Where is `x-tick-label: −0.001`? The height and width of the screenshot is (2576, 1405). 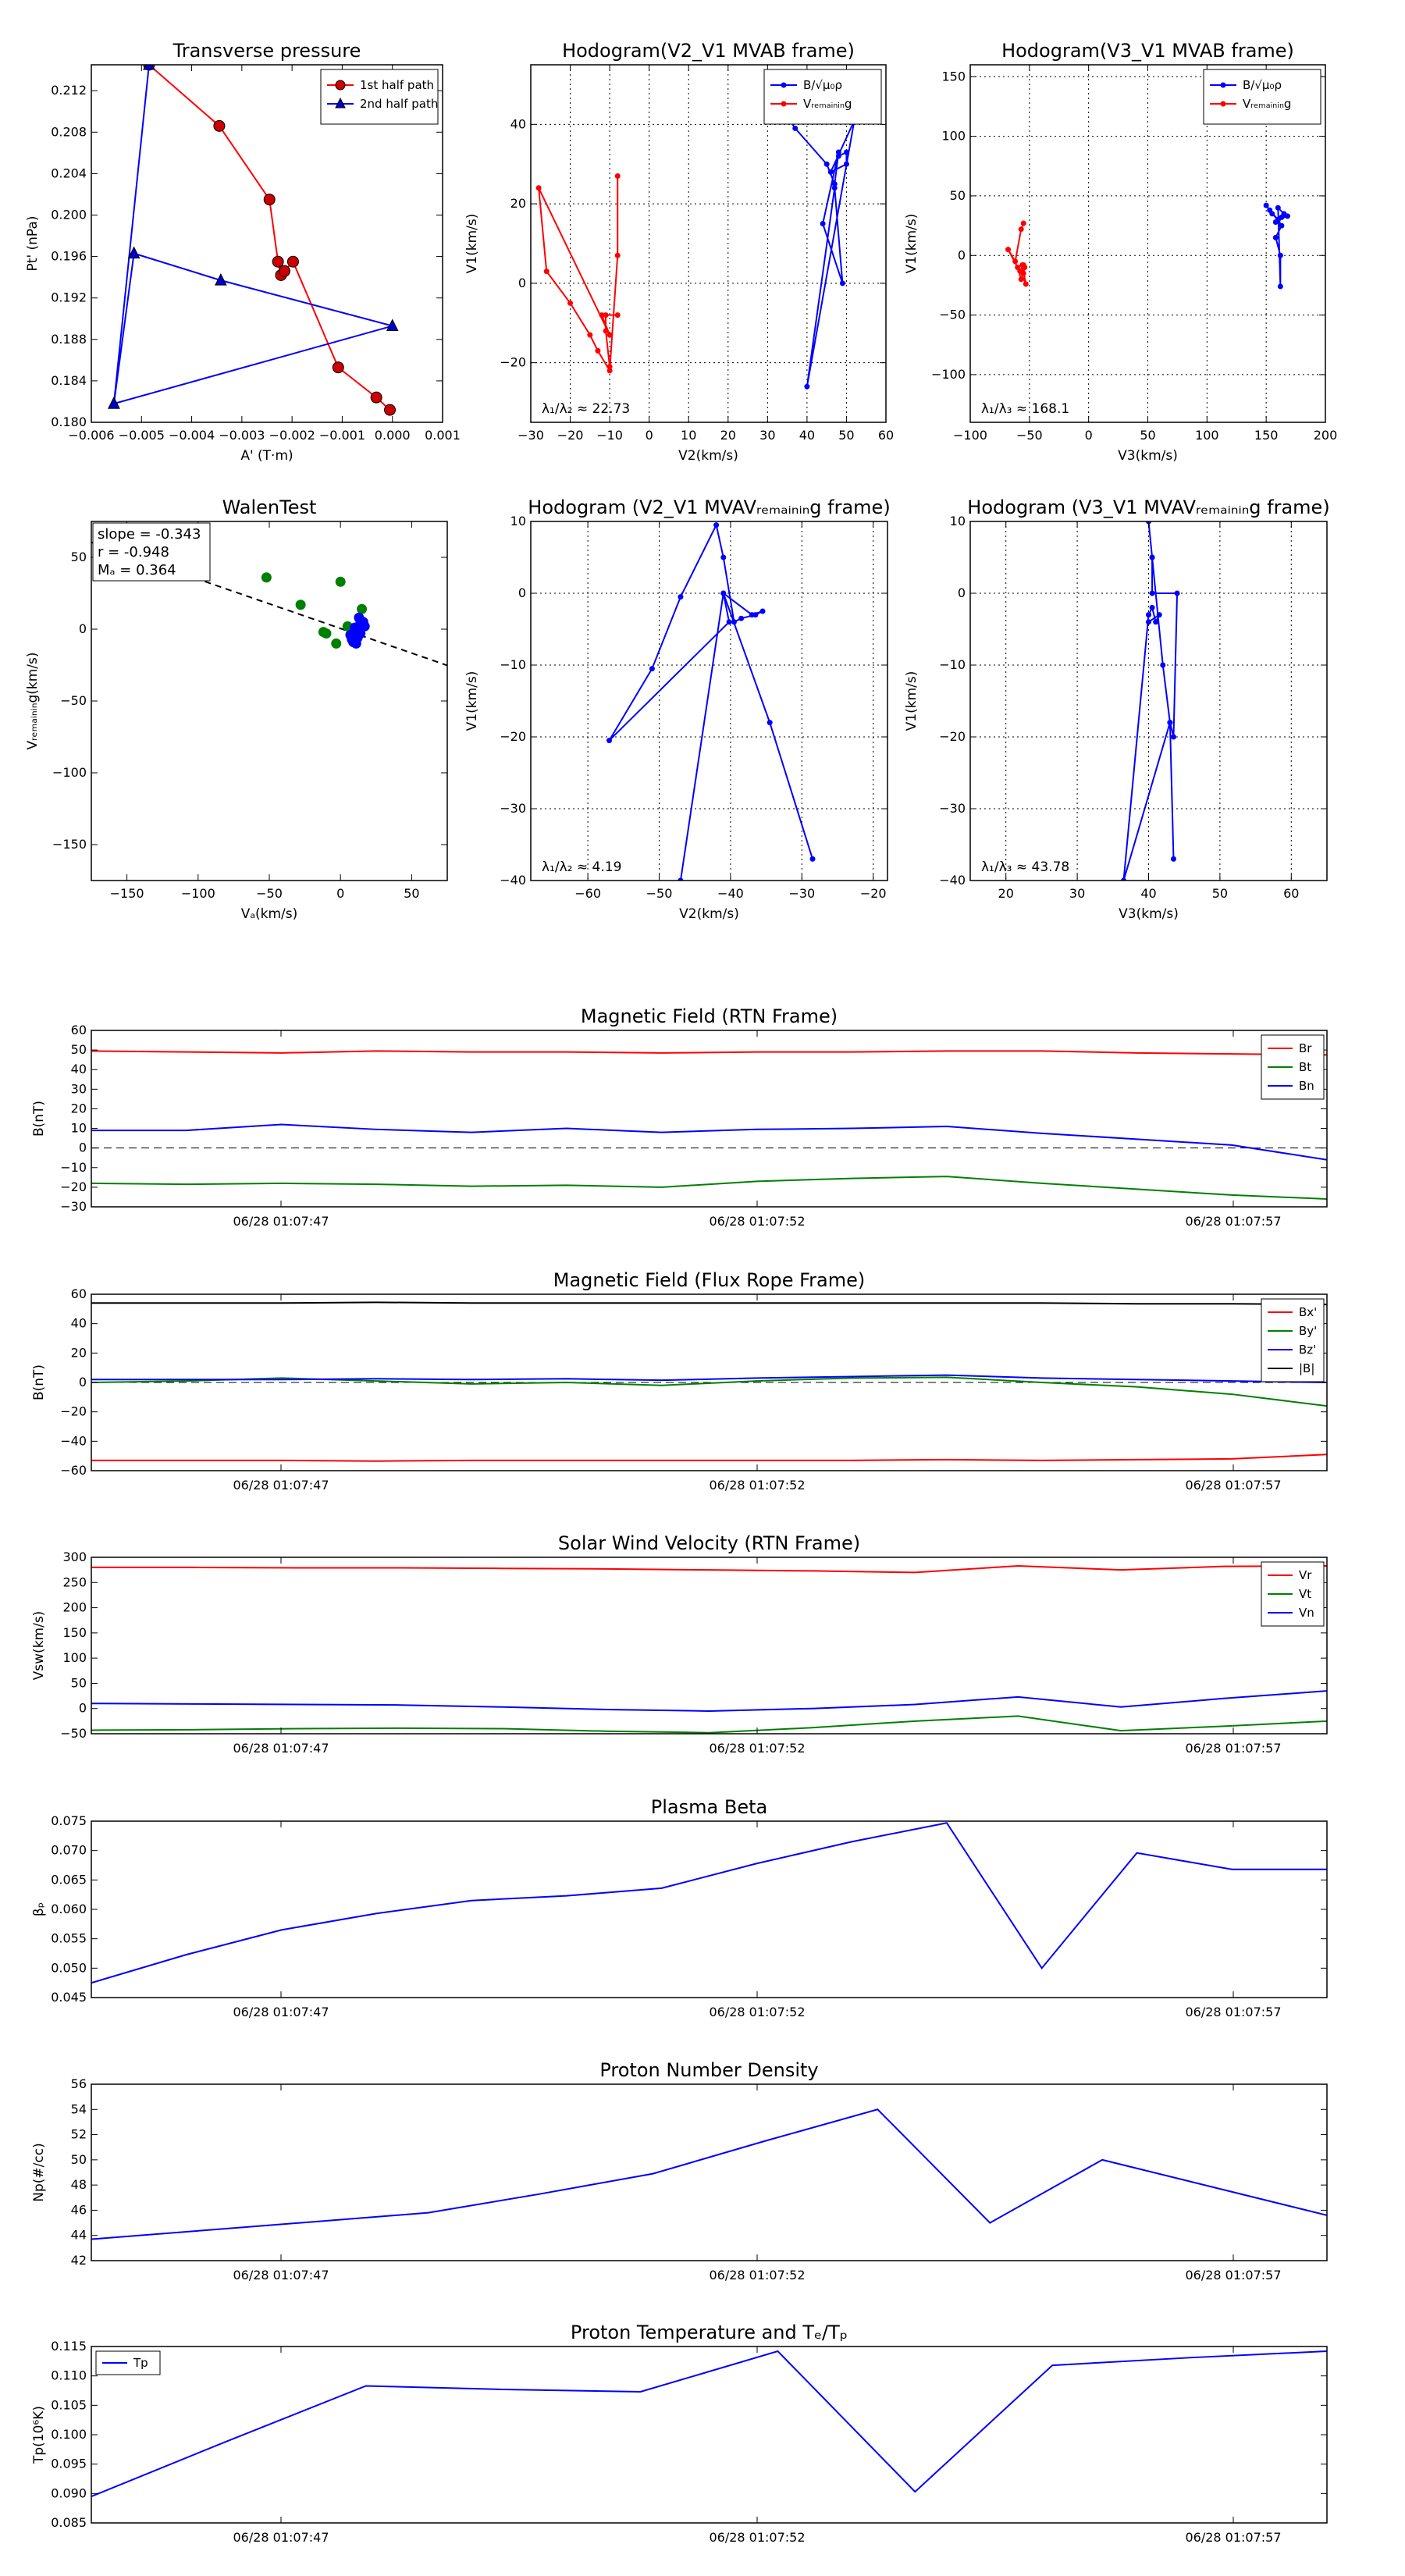
x-tick-label: −0.001 is located at coordinates (342, 435).